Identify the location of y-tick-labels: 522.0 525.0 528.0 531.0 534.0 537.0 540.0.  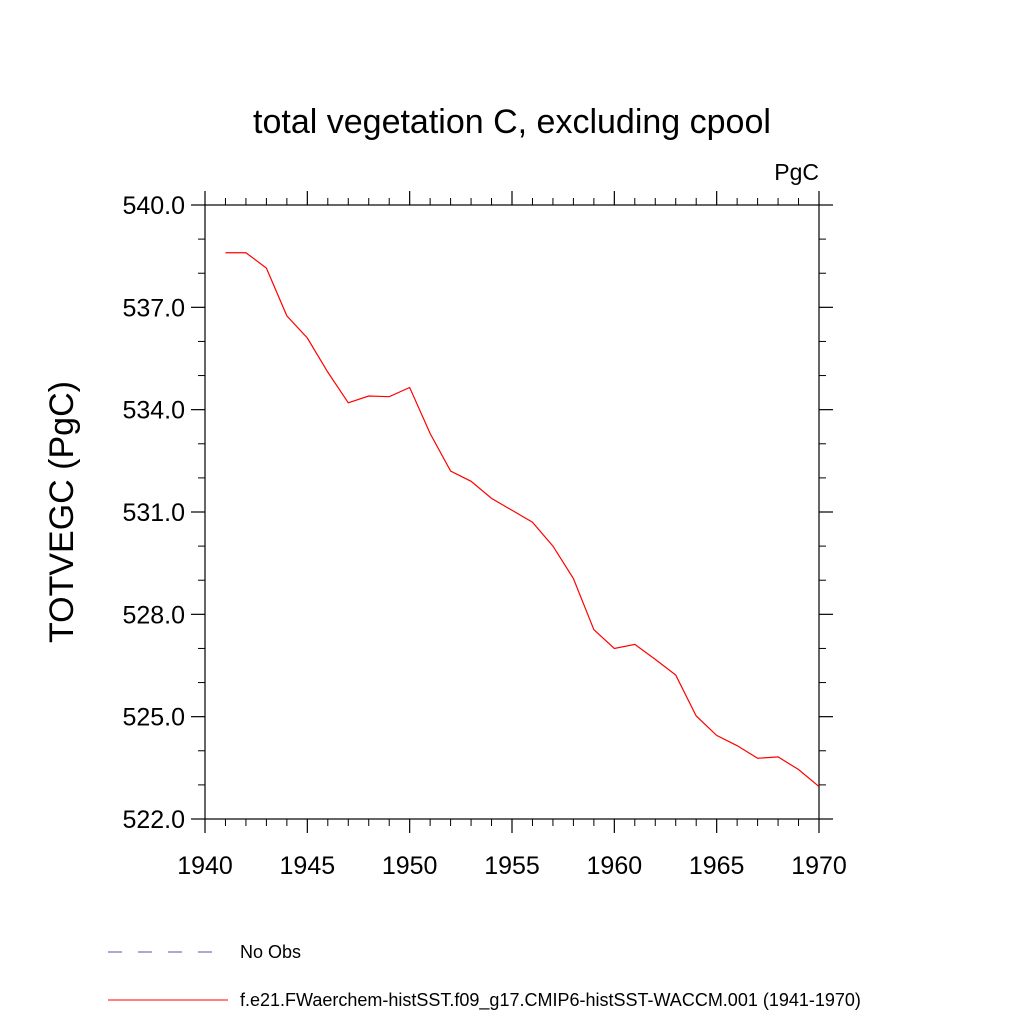
(153, 513).